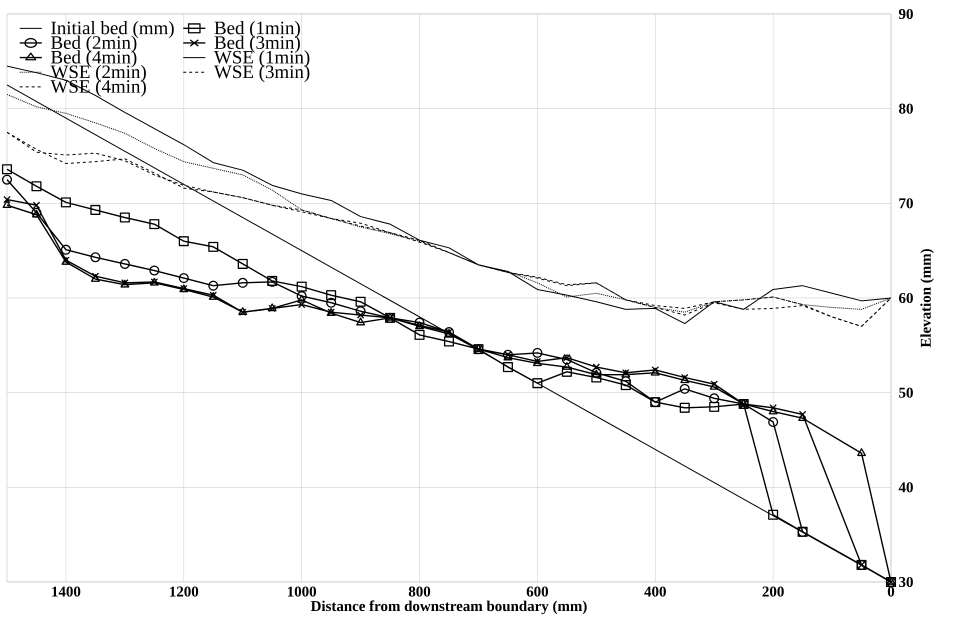 This screenshot has height=632, width=953. What do you see at coordinates (184, 591) in the screenshot?
I see `x-tick-label: 1200` at bounding box center [184, 591].